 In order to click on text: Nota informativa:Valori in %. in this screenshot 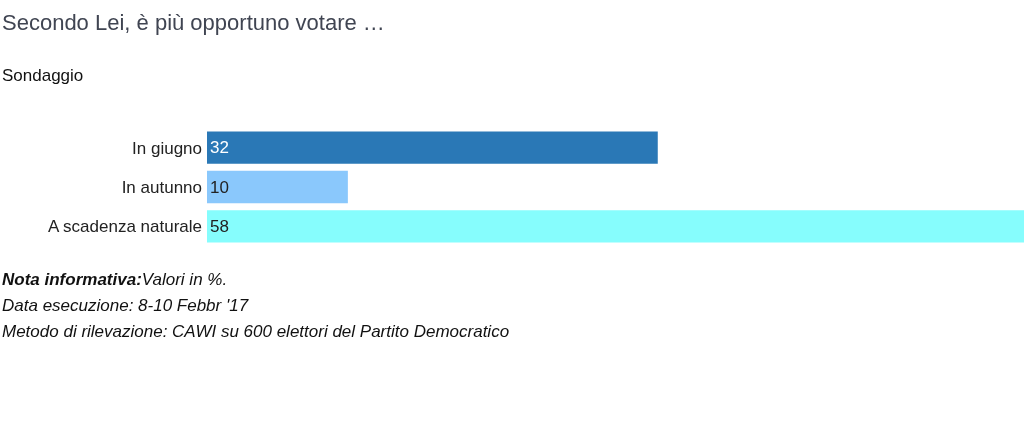, I will do `click(115, 279)`.